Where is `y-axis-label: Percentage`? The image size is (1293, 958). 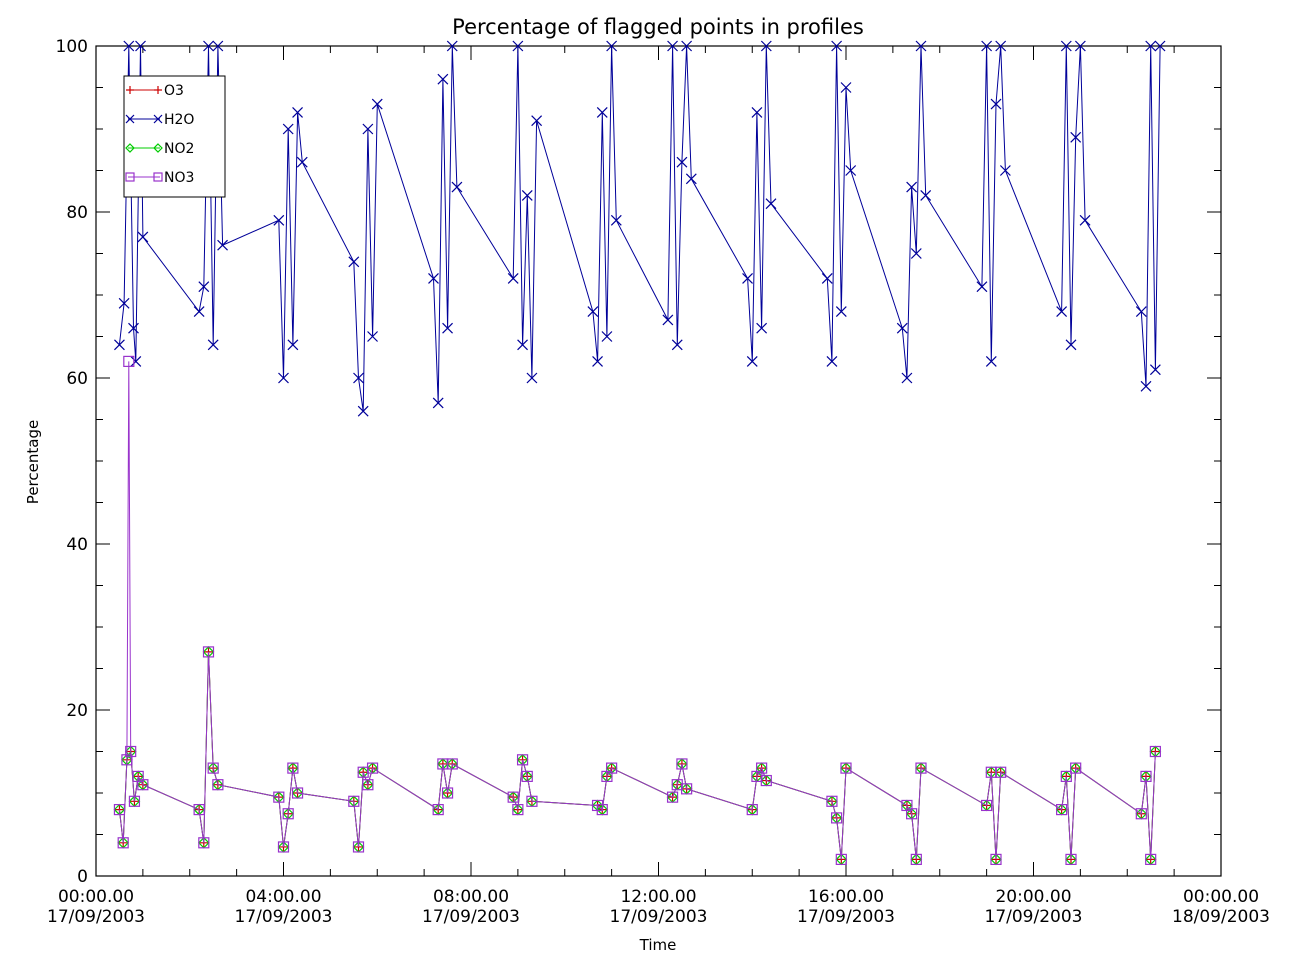
y-axis-label: Percentage is located at coordinates (33, 462).